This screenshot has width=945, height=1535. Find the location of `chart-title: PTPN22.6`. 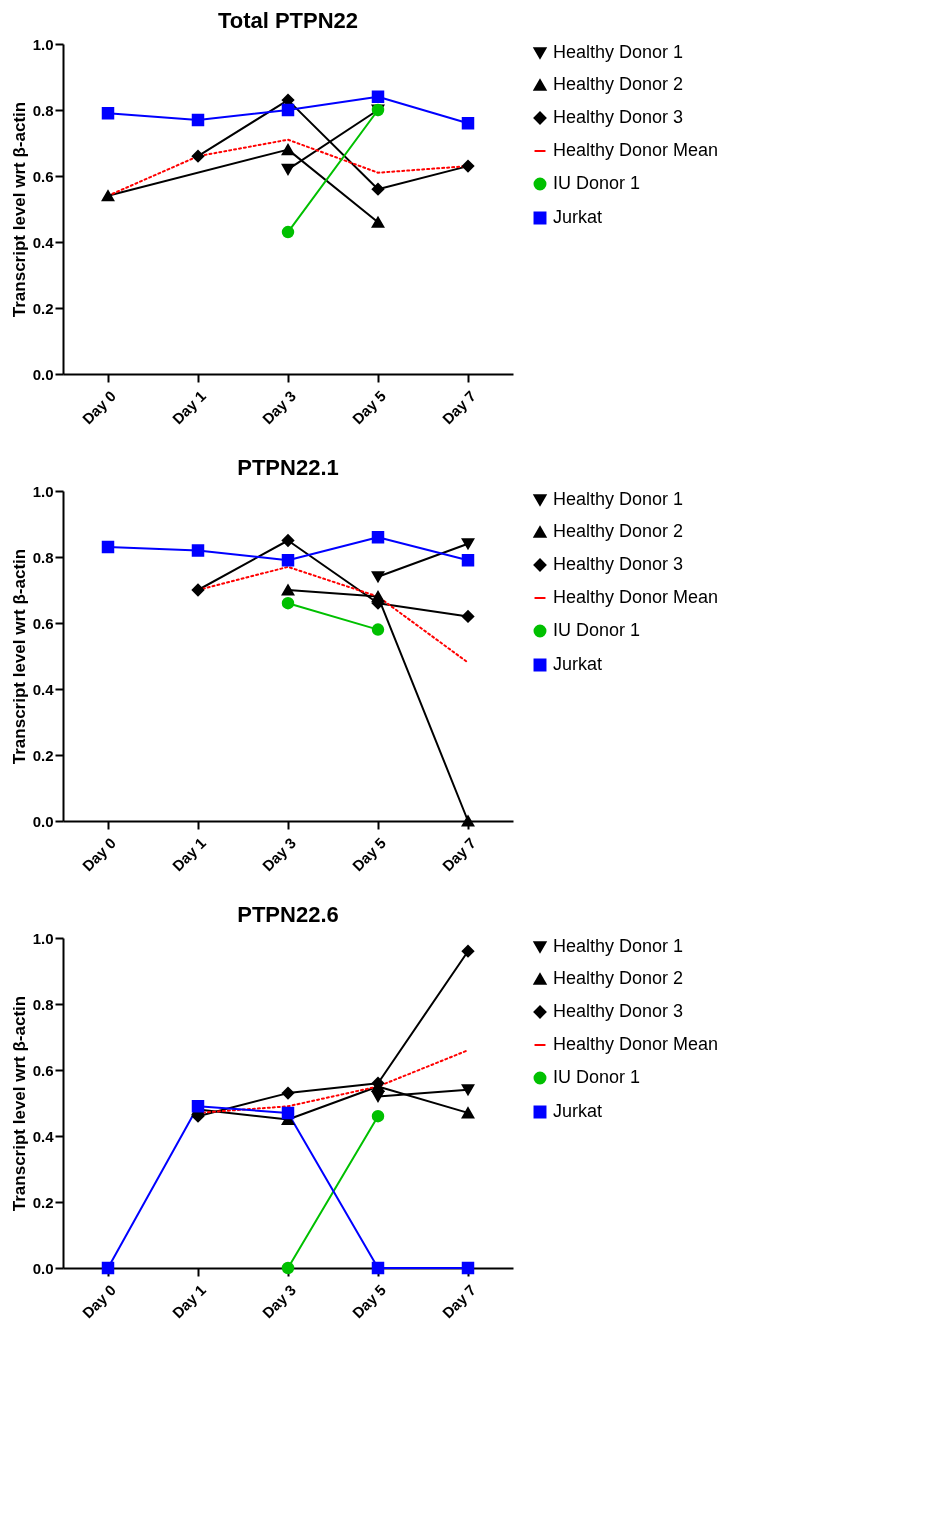

chart-title: PTPN22.6 is located at coordinates (288, 914).